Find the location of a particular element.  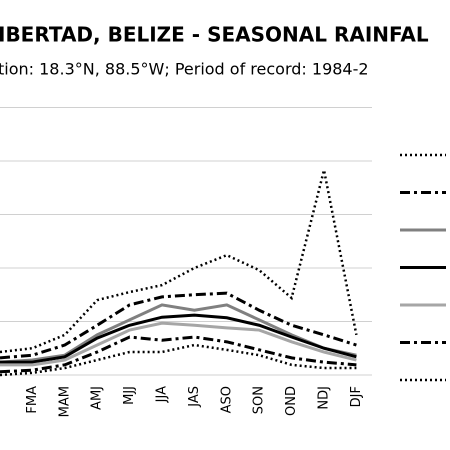

x-tick-label: ASO is located at coordinates (226, 399).